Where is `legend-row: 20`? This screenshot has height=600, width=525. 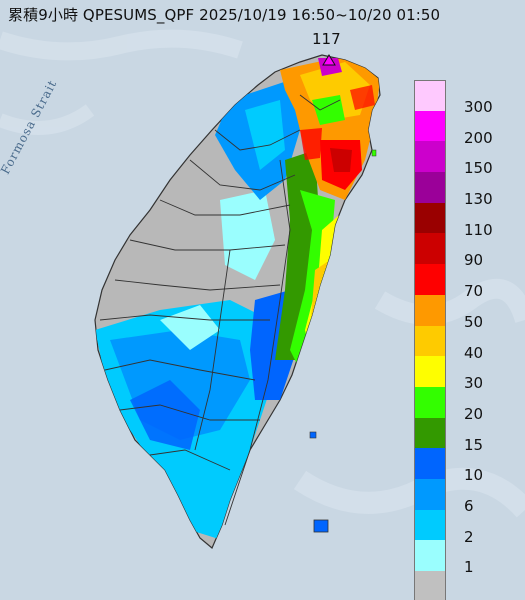
legend-row: 20 is located at coordinates (467, 404).